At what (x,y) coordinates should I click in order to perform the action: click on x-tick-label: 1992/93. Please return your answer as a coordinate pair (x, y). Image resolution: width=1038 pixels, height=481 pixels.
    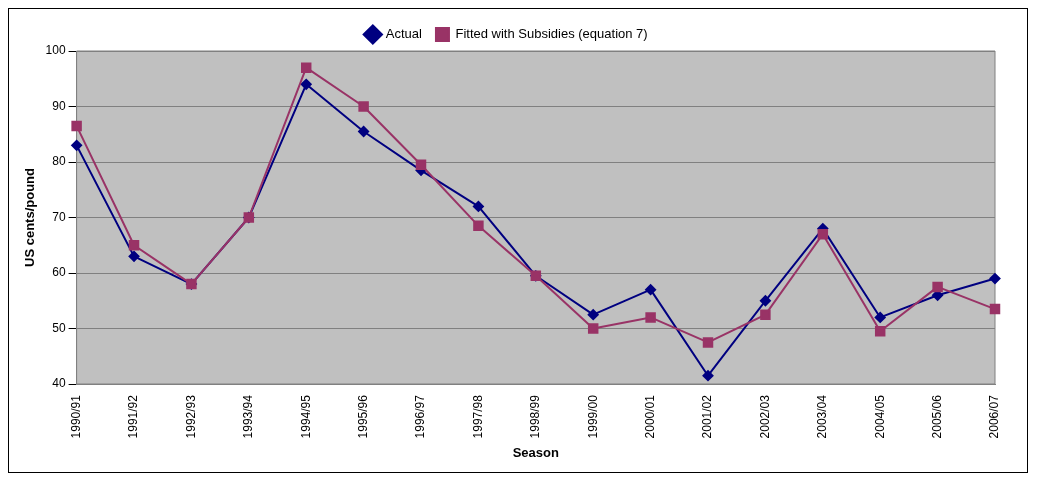
    Looking at the image, I should click on (190, 416).